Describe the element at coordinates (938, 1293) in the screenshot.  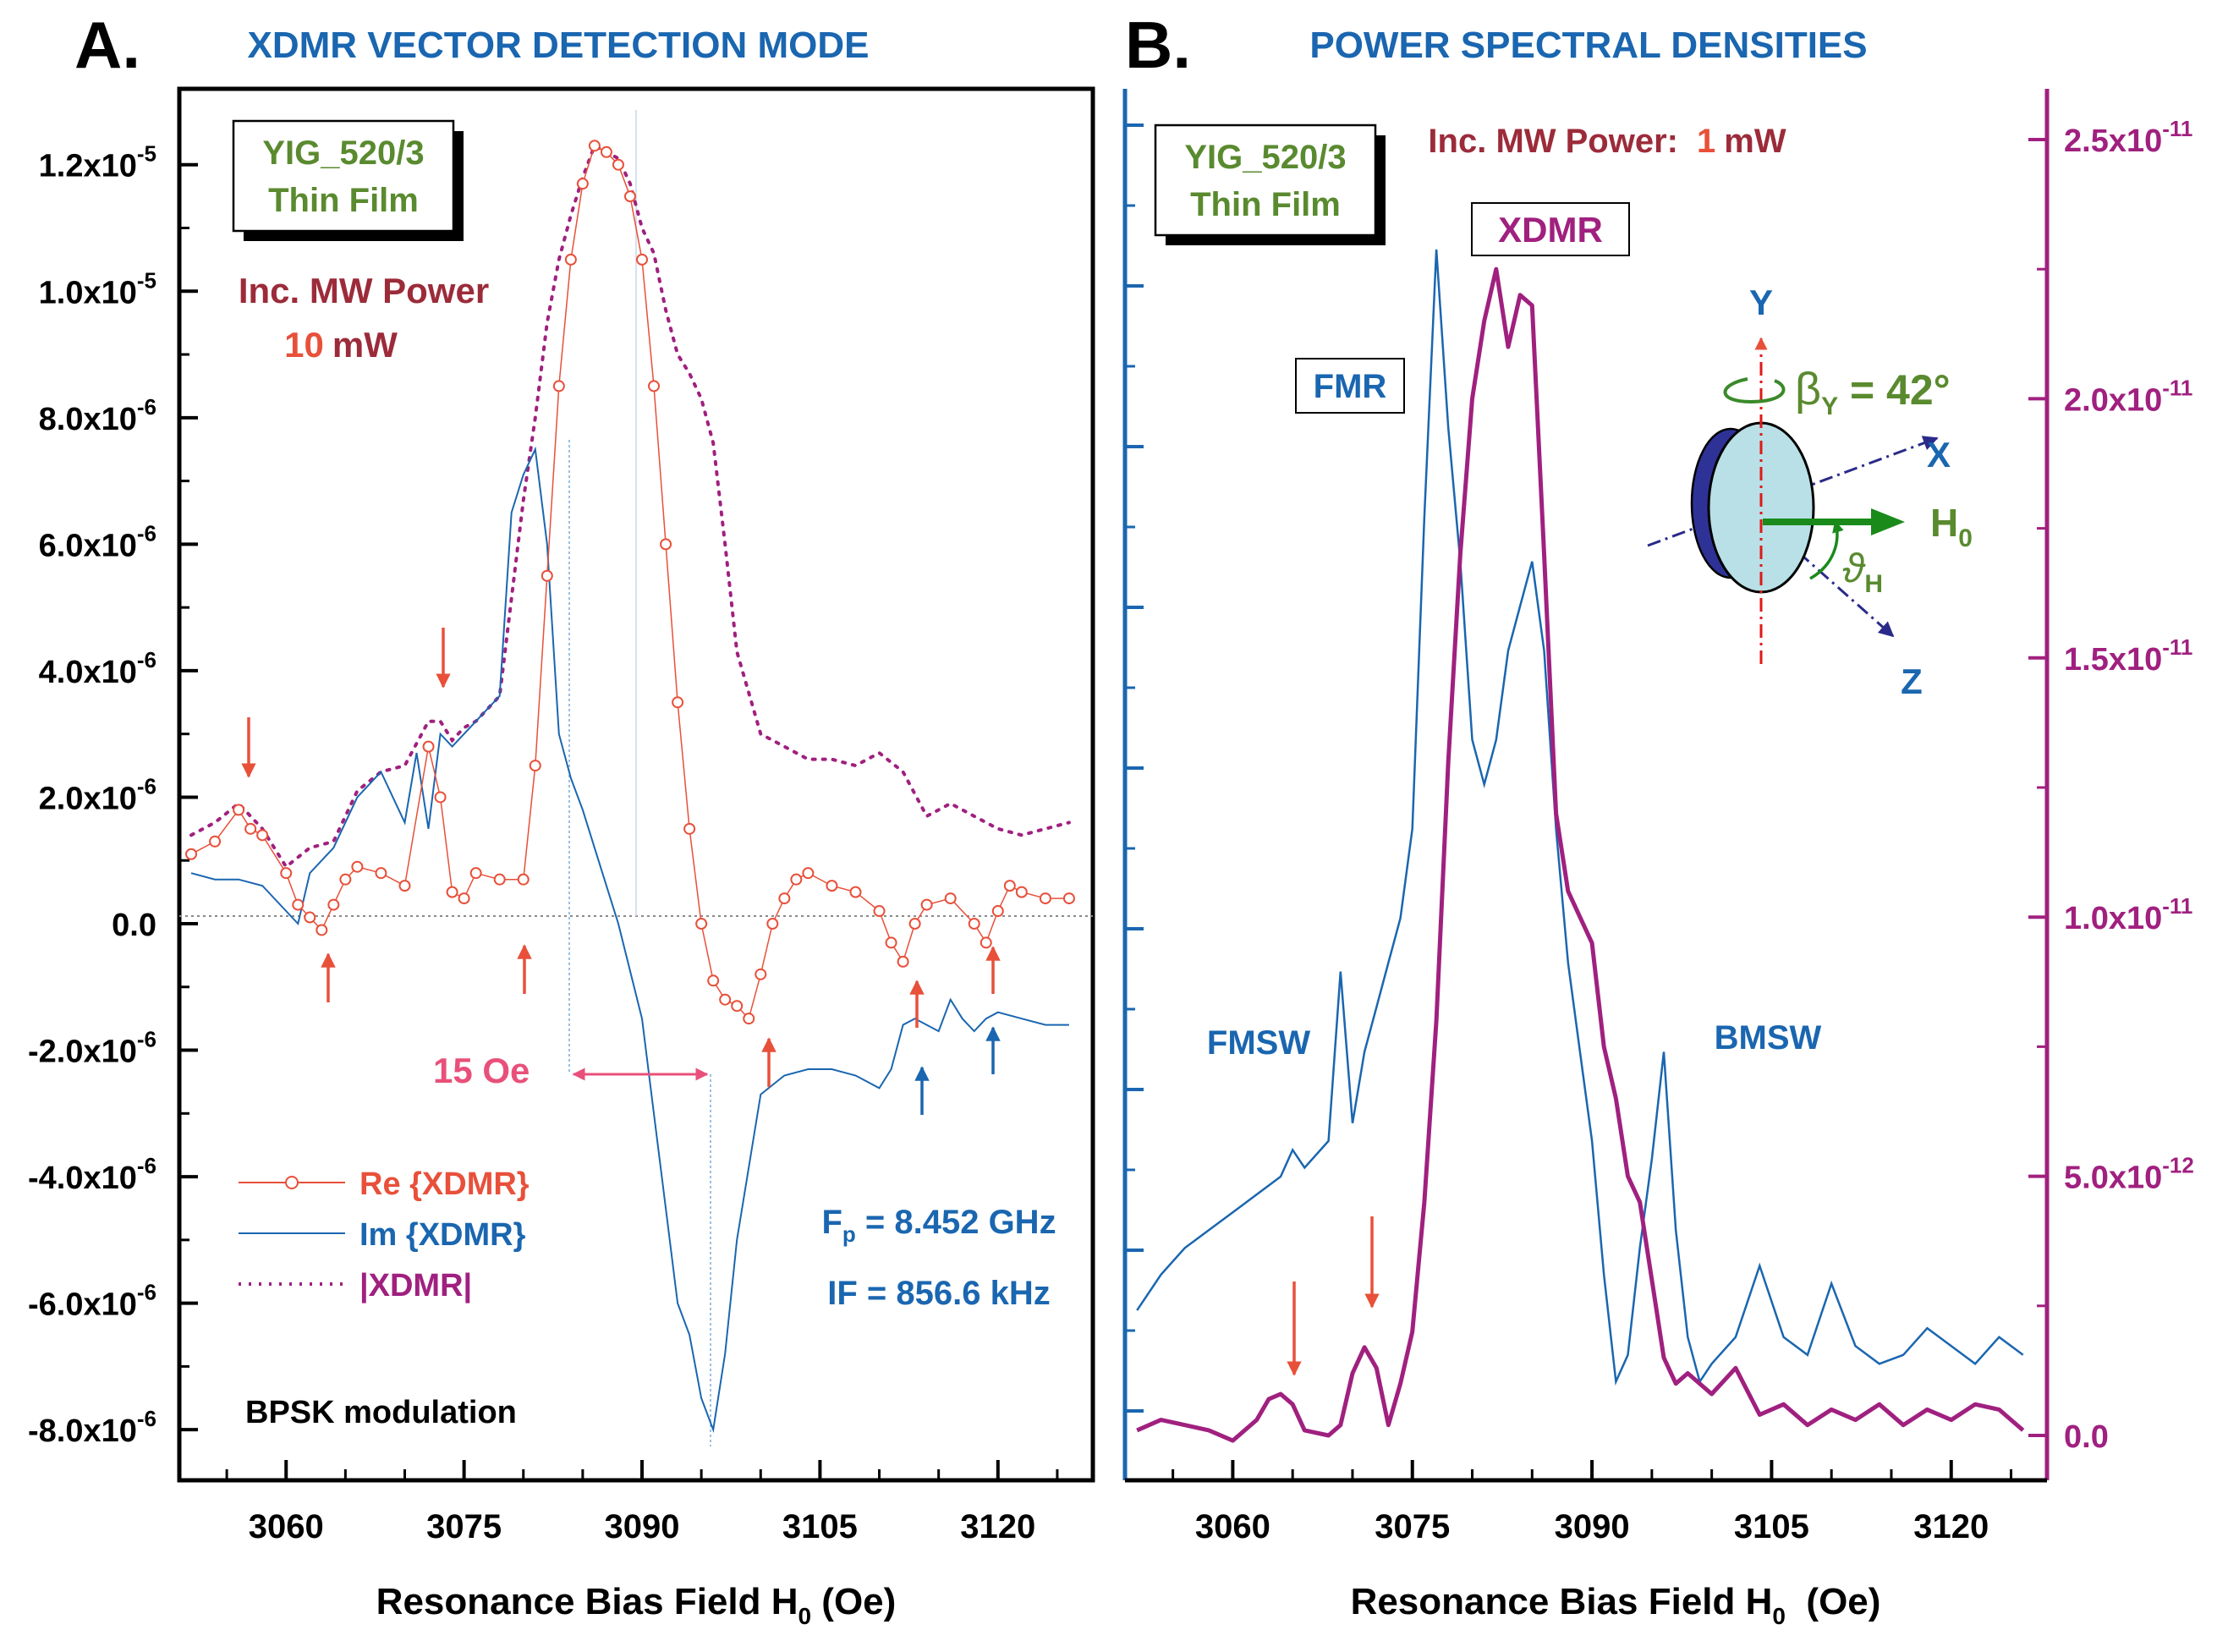
I see `panel-a-intermediate-frequency: IF = 856.6 kHz` at that location.